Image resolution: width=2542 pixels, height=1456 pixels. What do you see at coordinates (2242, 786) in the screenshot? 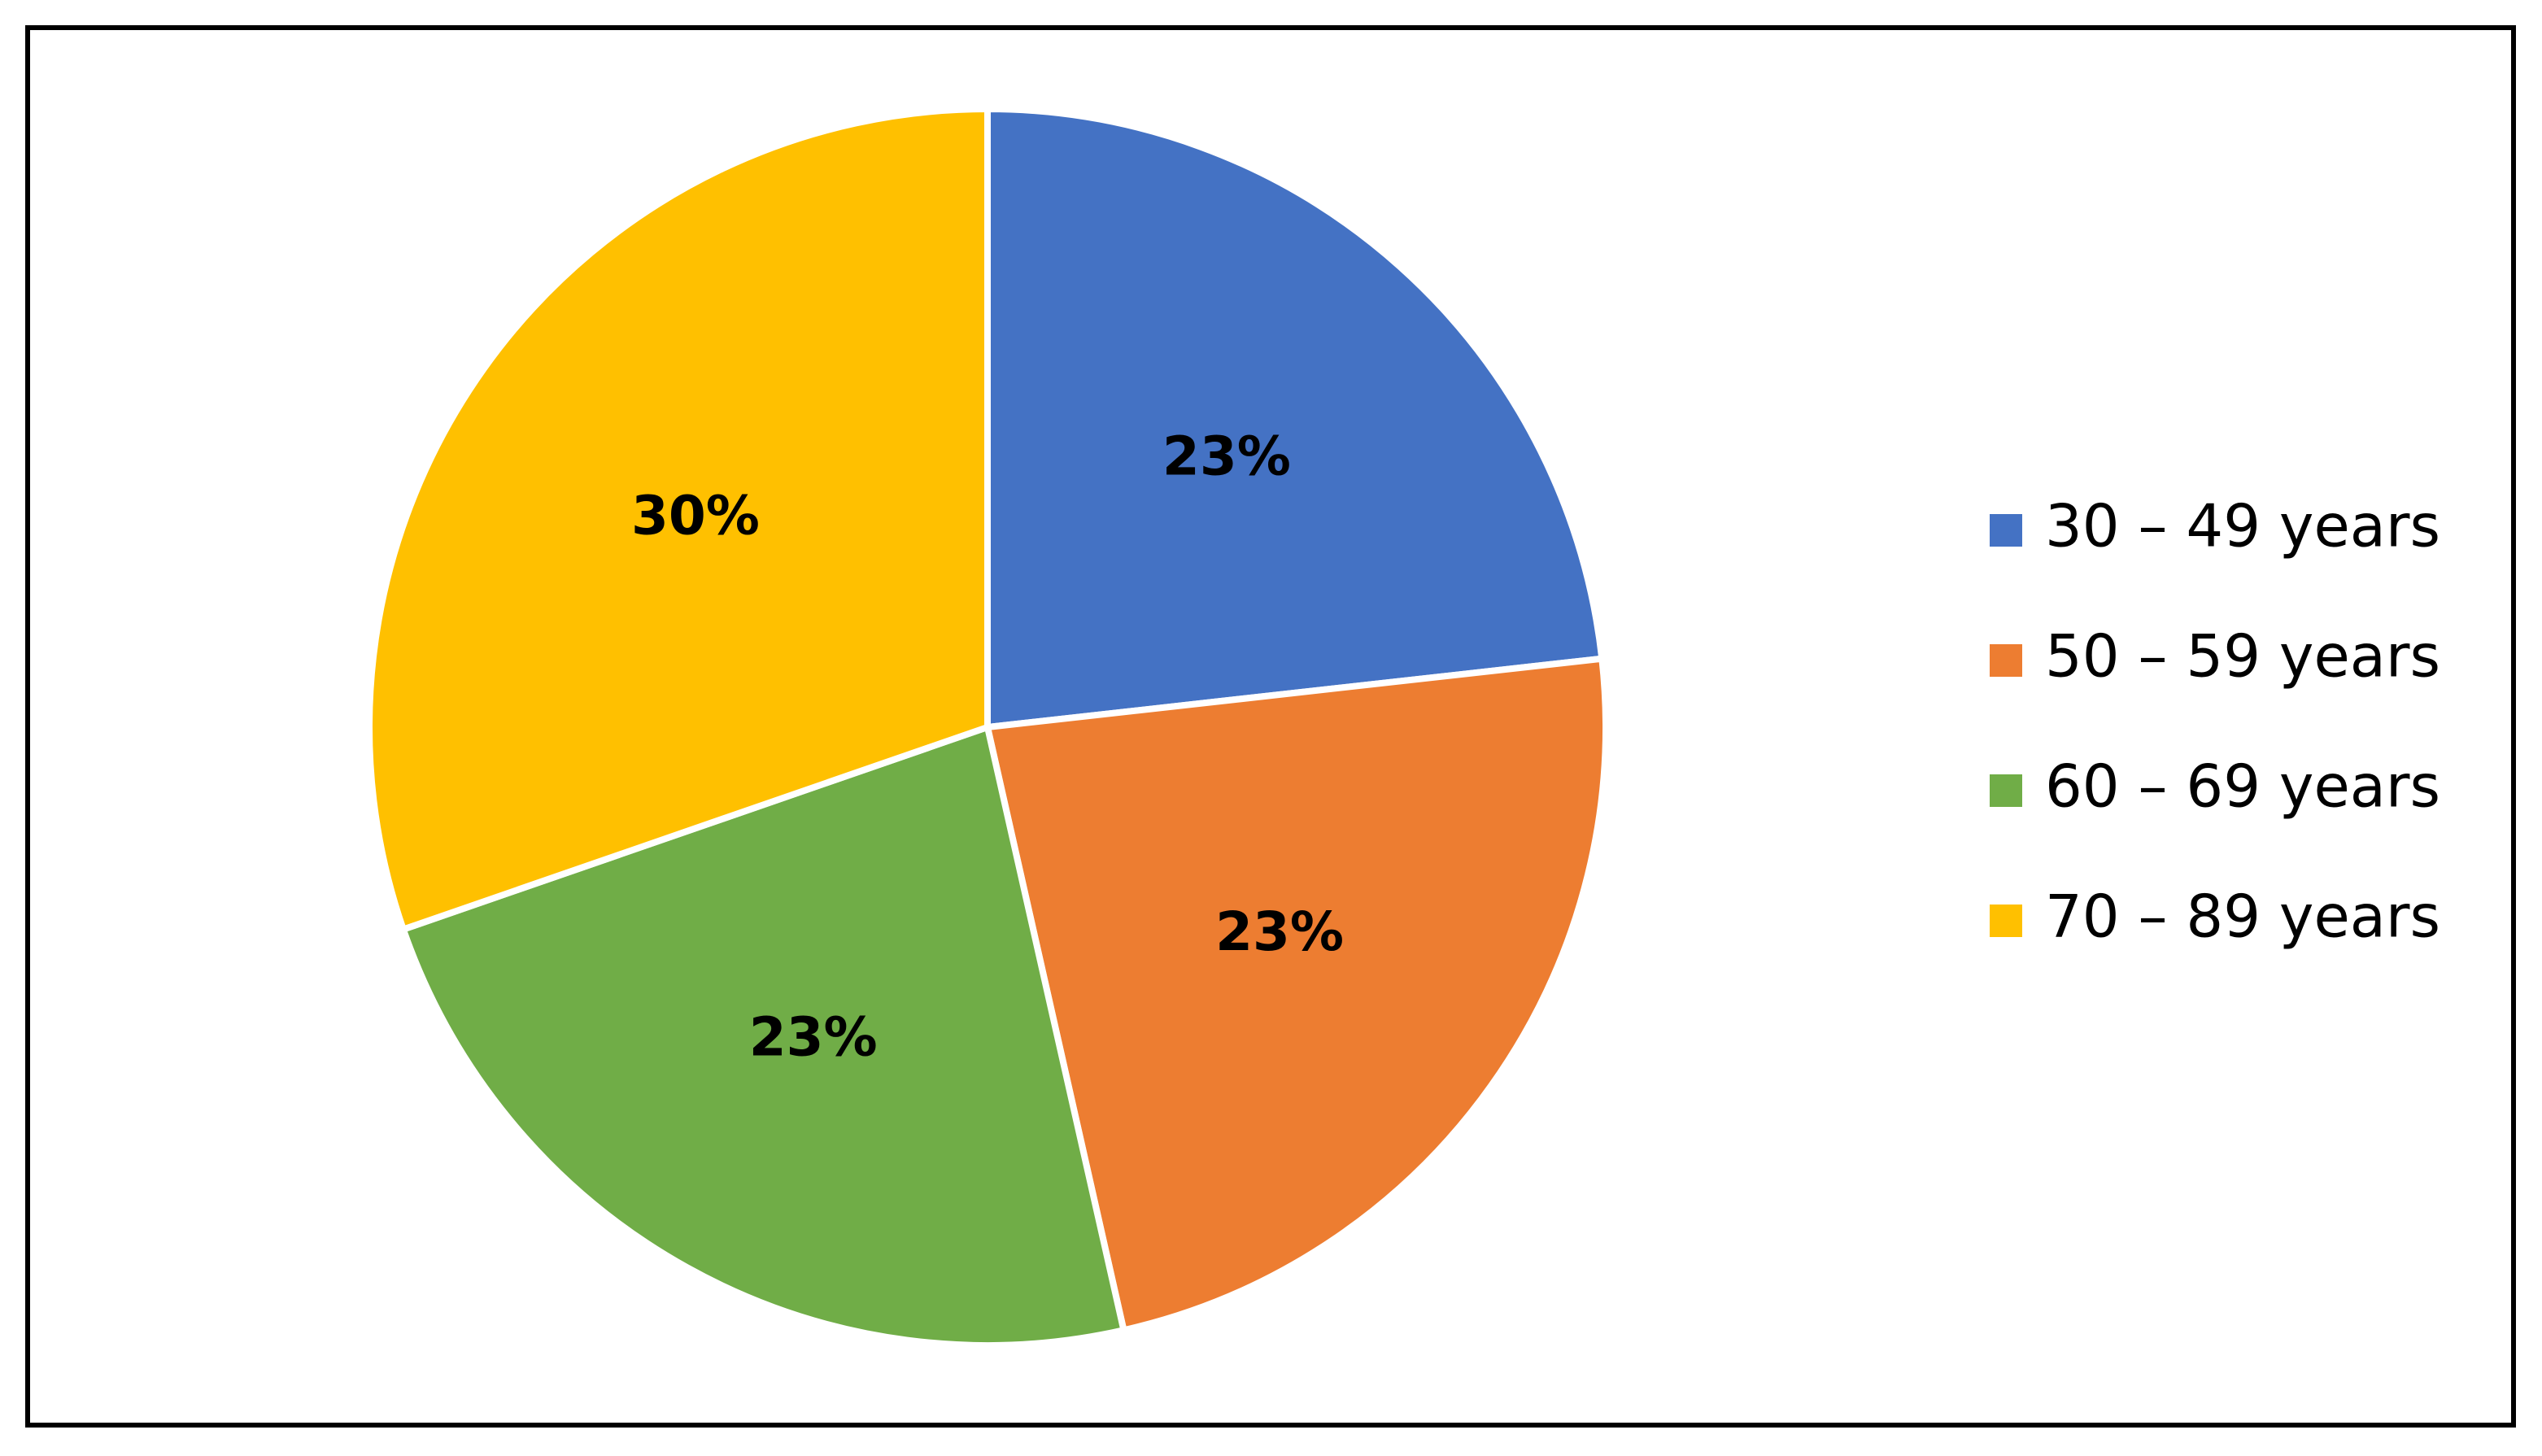
I see `legend-label: 60 – 69 years` at bounding box center [2242, 786].